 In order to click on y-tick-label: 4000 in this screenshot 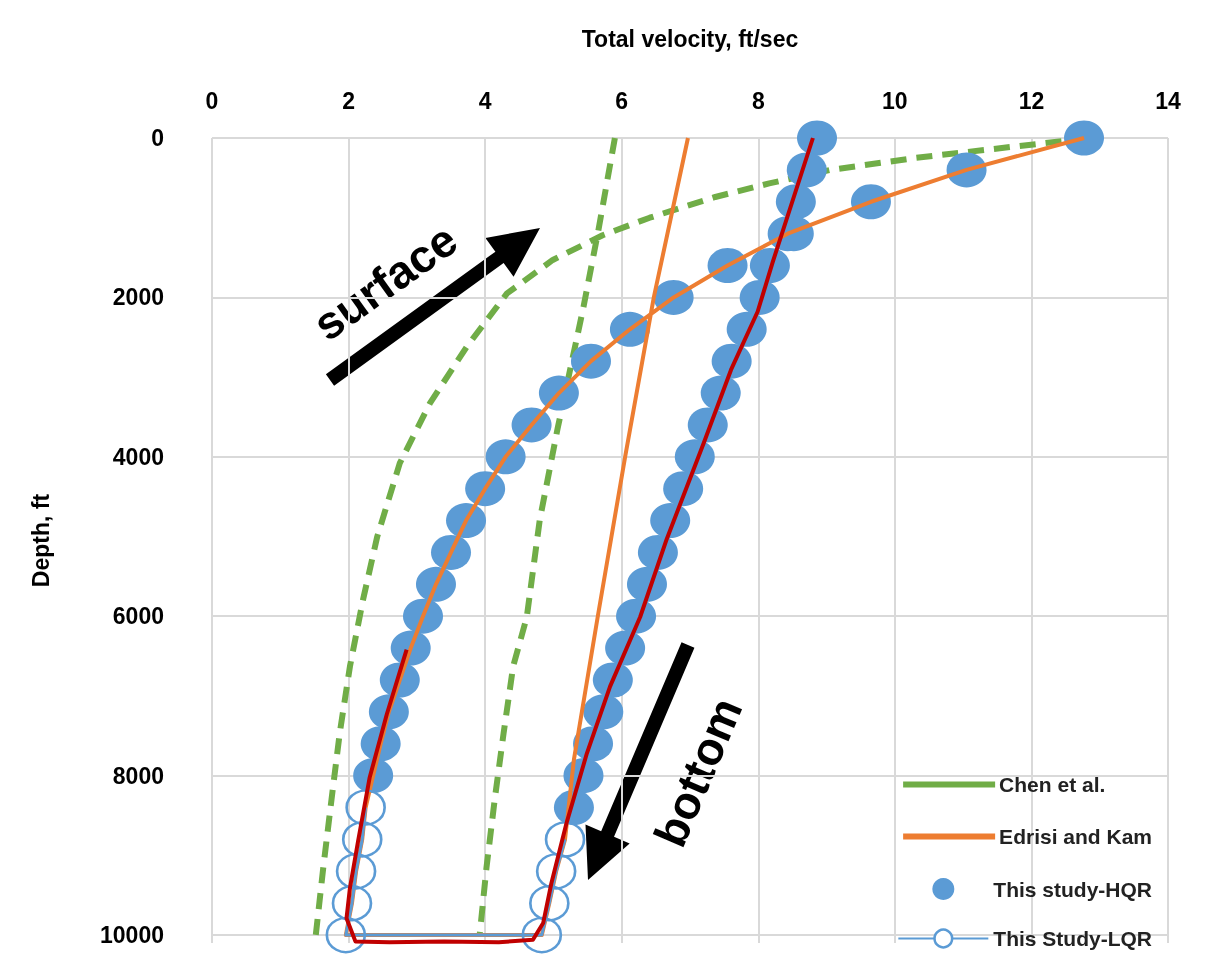, I will do `click(138, 456)`.